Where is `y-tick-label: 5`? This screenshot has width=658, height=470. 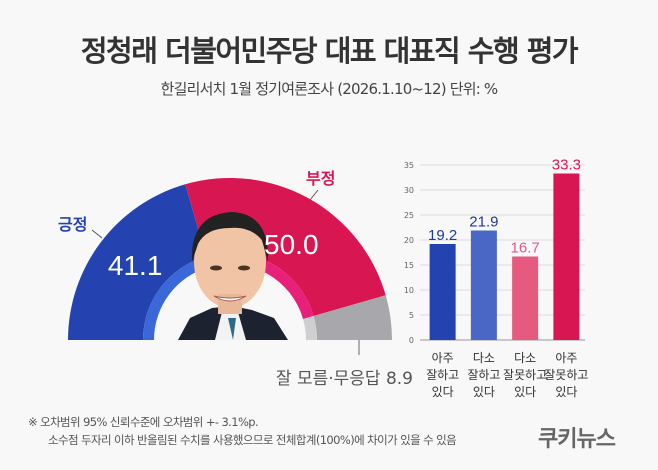
y-tick-label: 5 is located at coordinates (411, 315).